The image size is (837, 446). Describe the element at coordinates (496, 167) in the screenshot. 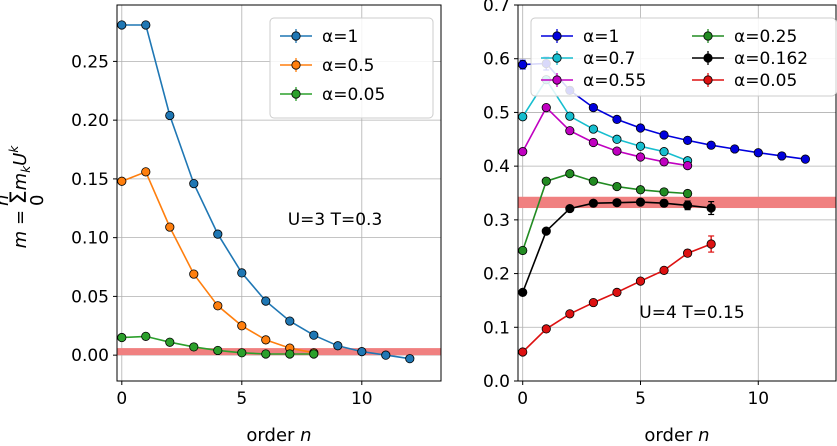

I see `y-tick-label: 0.4` at that location.